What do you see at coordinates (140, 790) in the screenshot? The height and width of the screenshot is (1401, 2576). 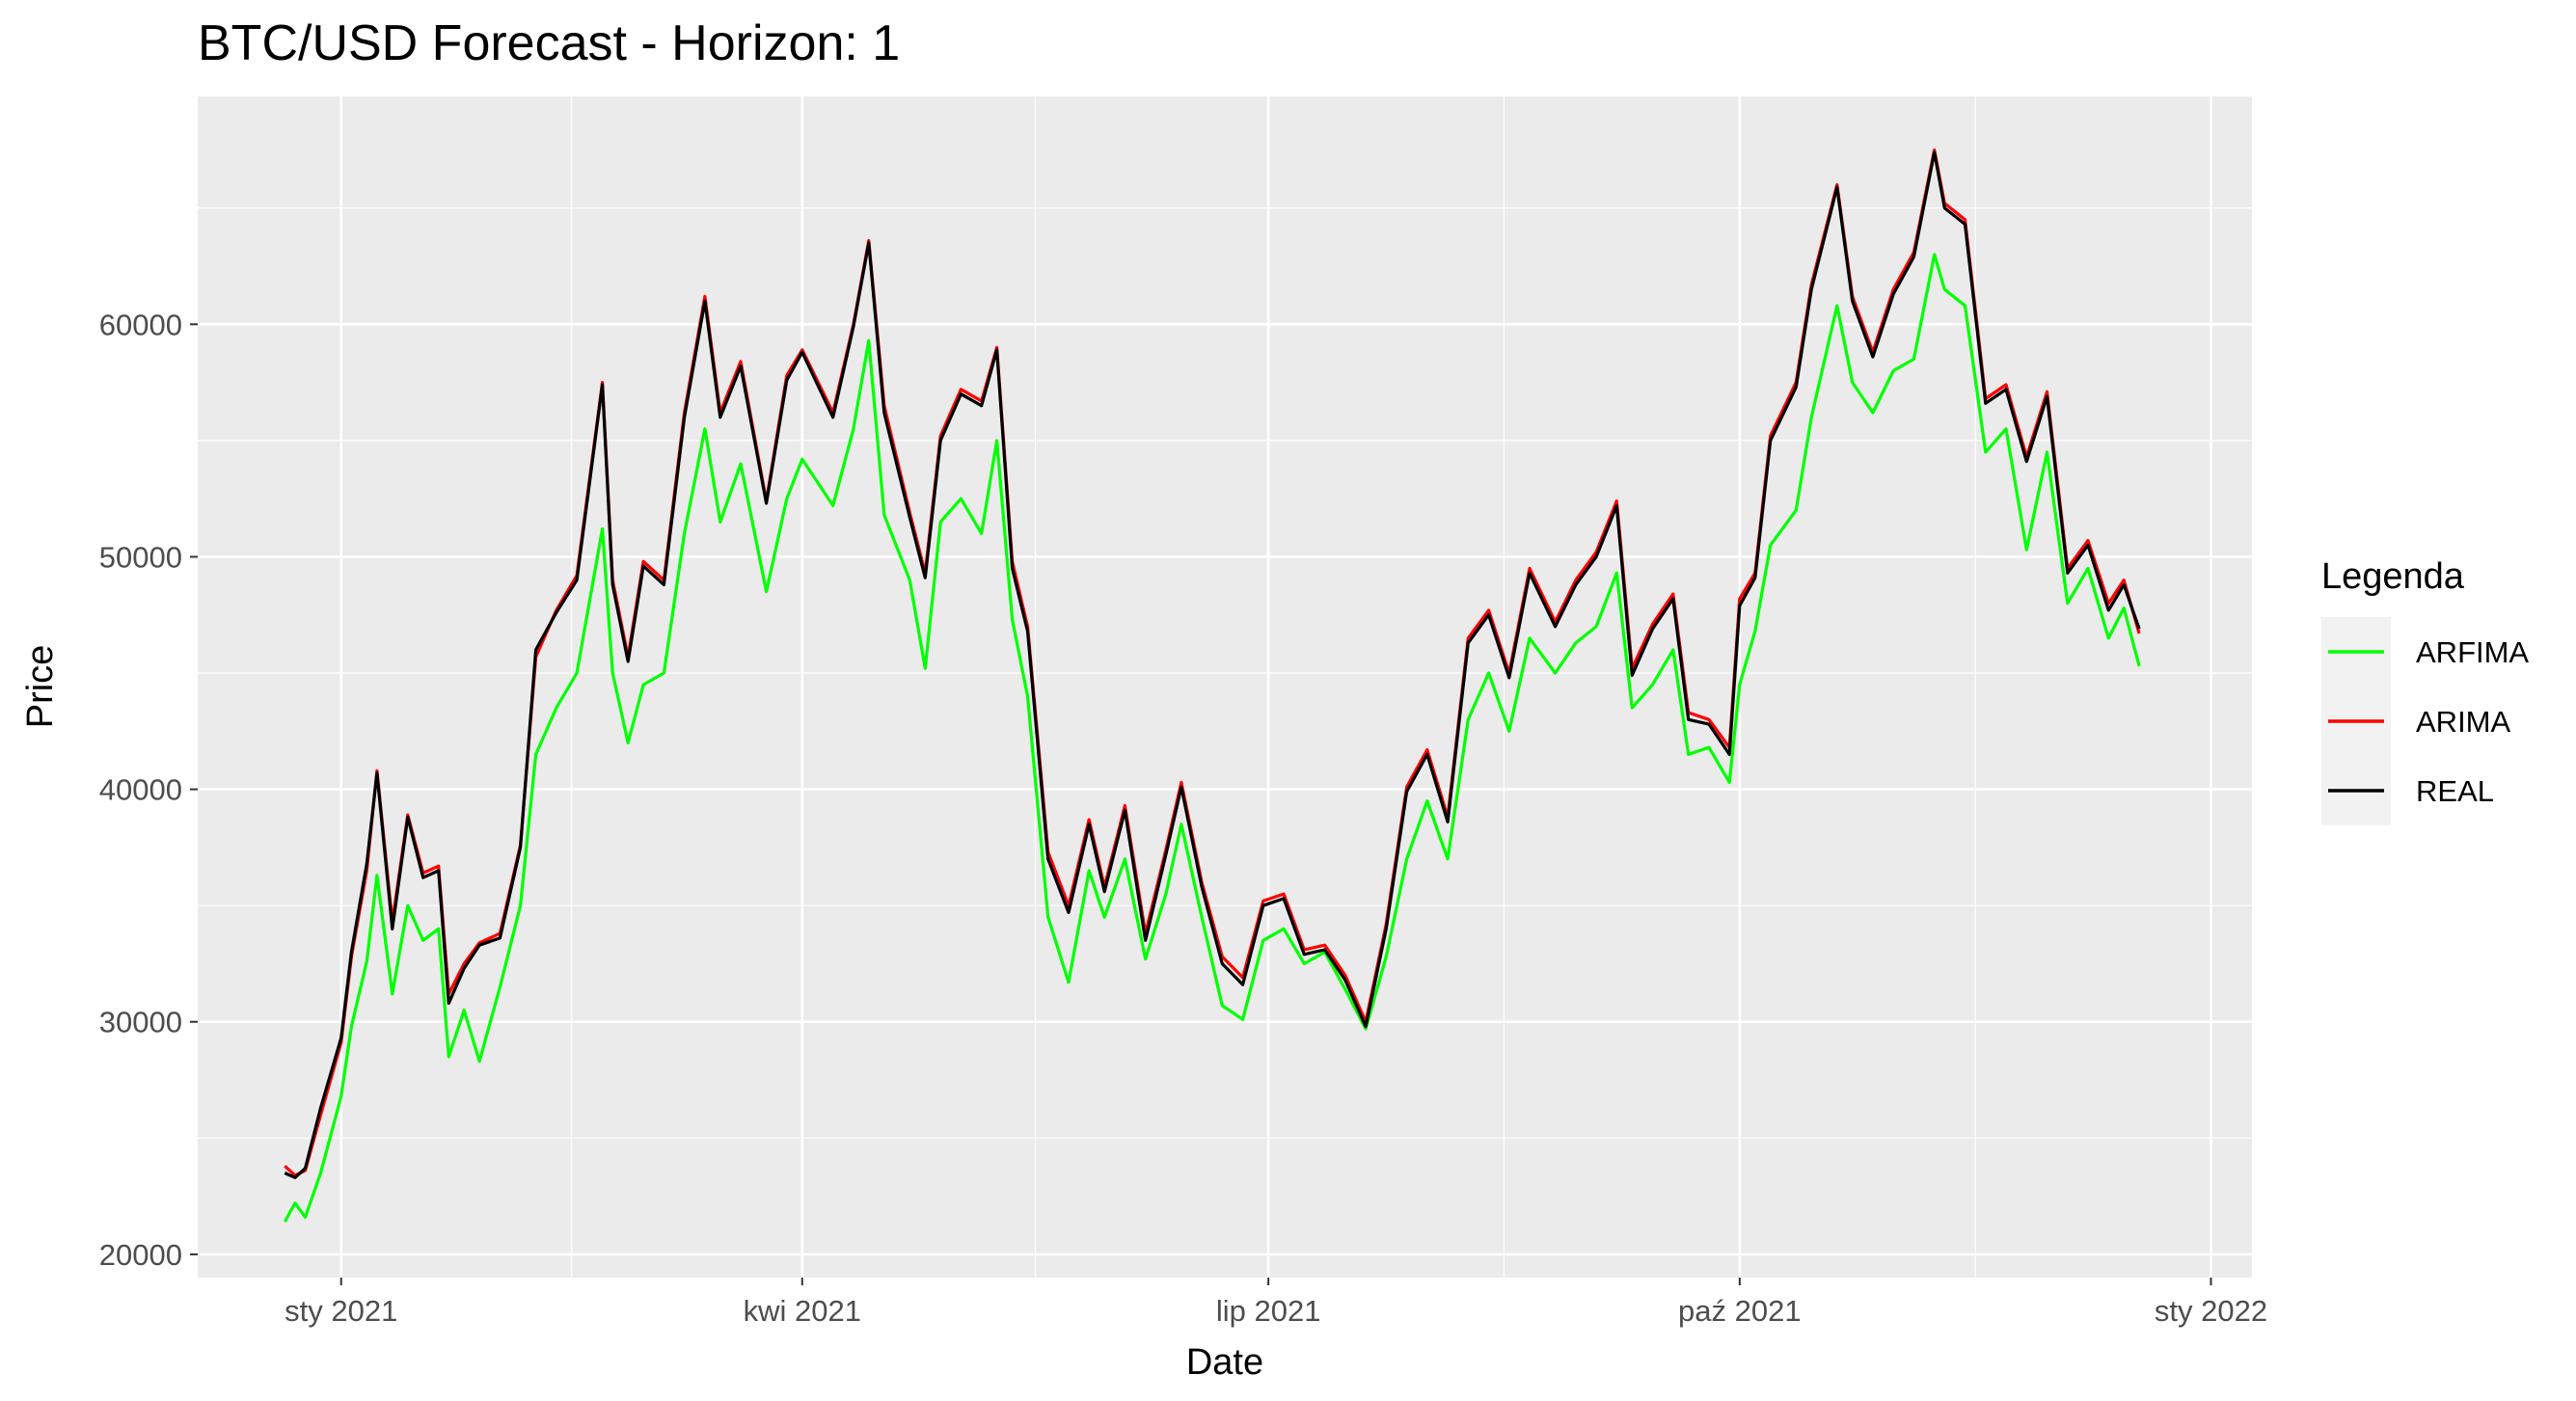 I see `y-tick-label: 40000` at bounding box center [140, 790].